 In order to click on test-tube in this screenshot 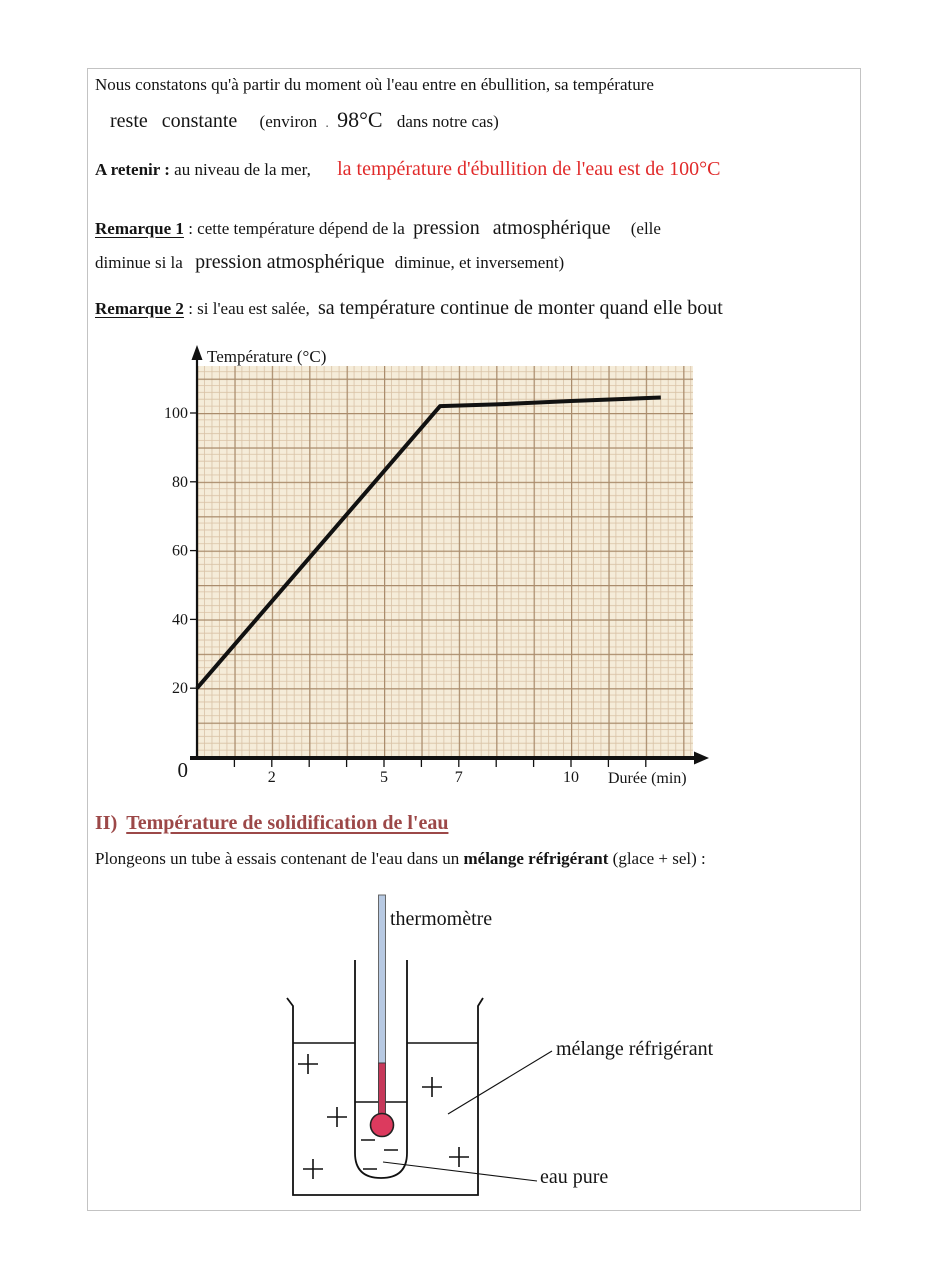, I will do `click(381, 1069)`.